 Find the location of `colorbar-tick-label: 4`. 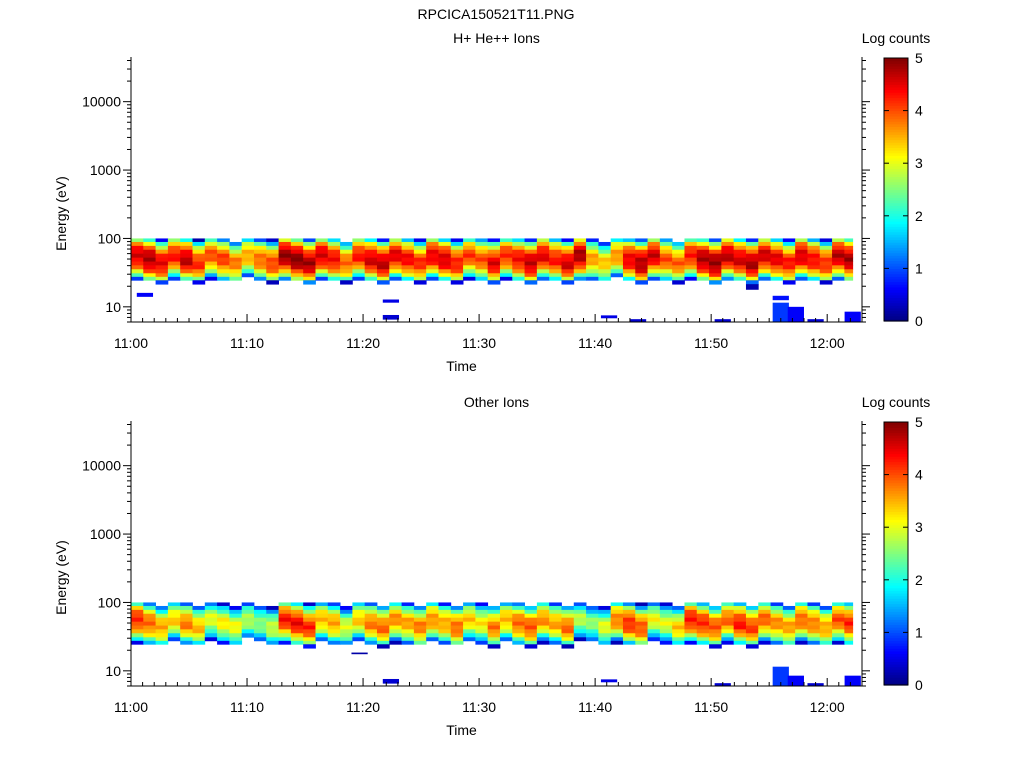

colorbar-tick-label: 4 is located at coordinates (919, 475).